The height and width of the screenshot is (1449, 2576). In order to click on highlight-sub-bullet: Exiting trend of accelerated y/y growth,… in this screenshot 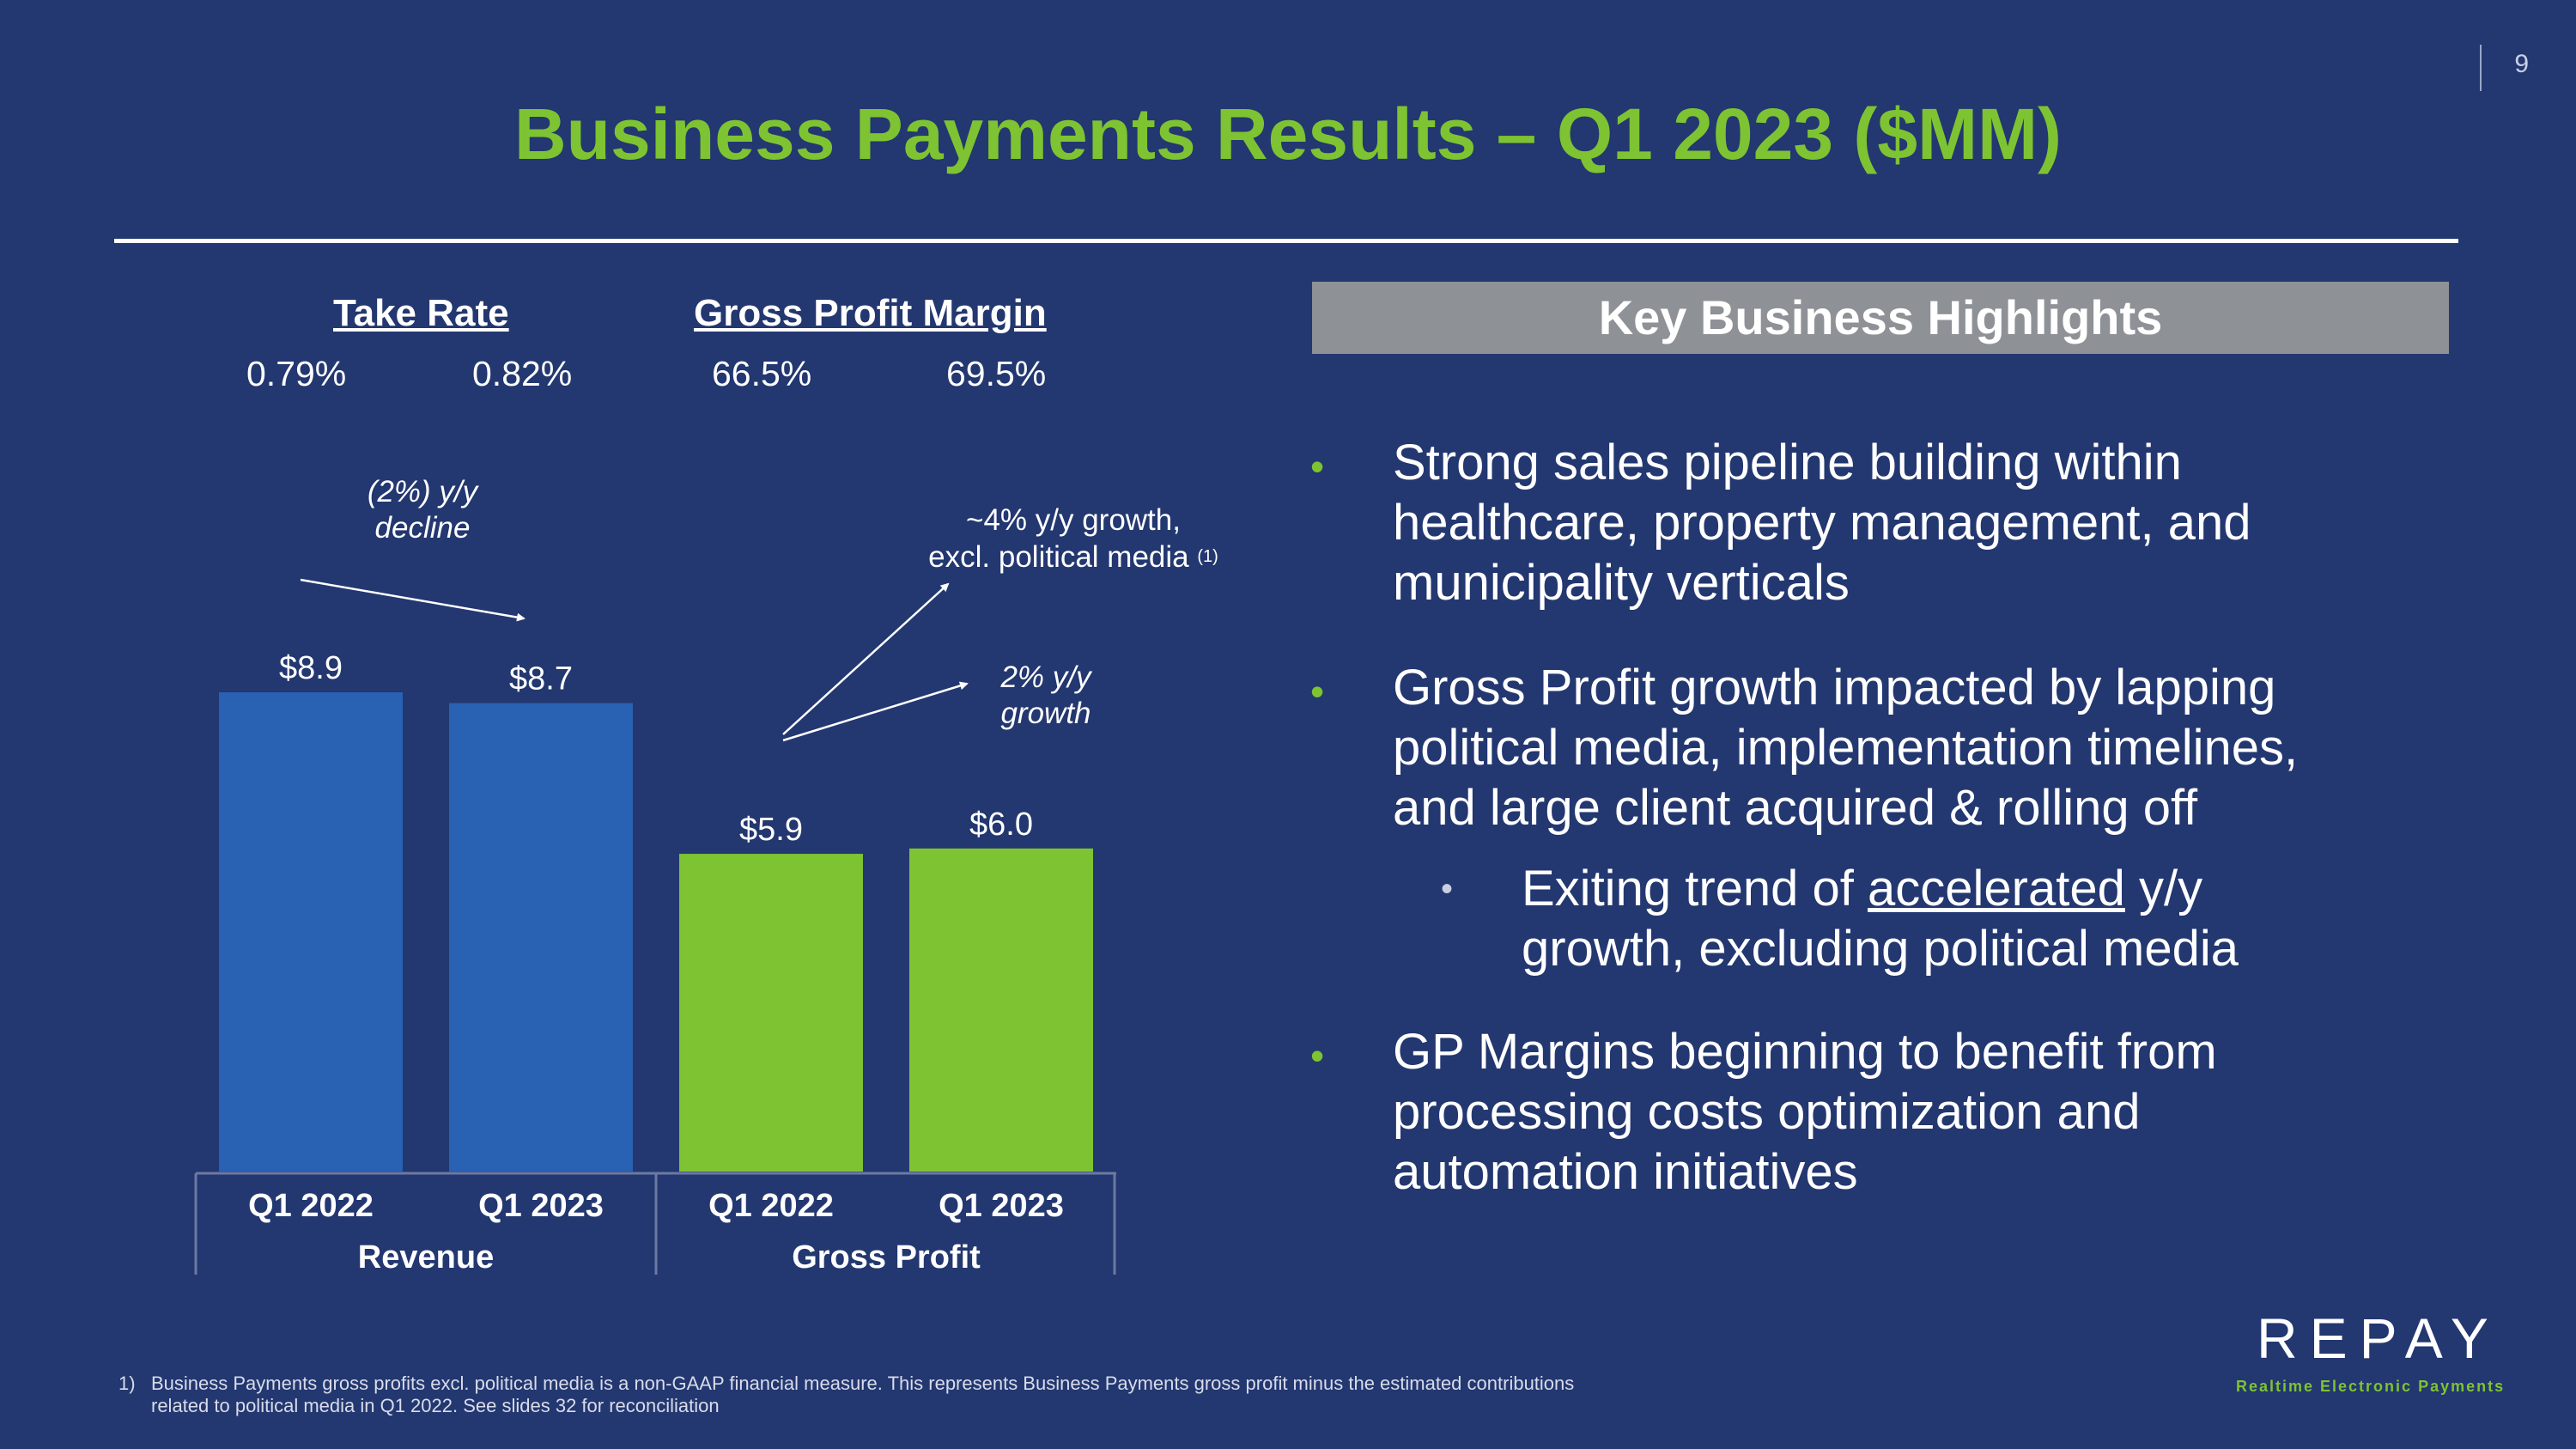, I will do `click(2037, 919)`.